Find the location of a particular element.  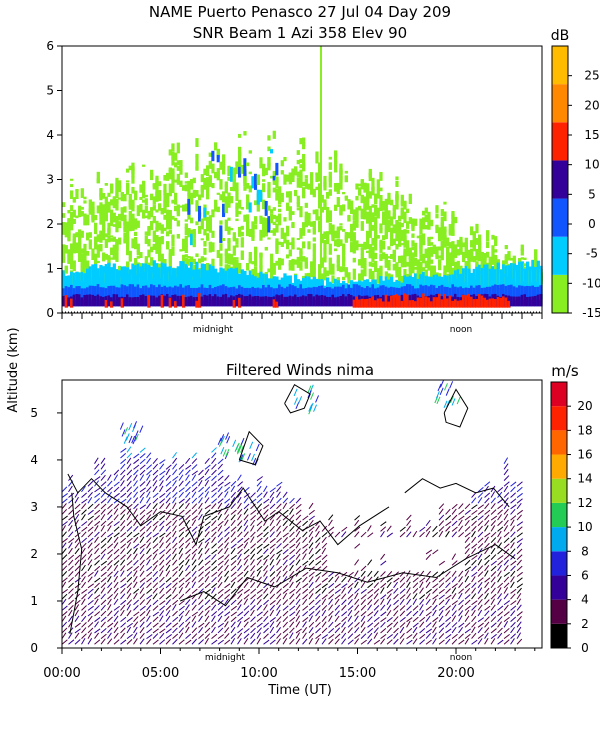

wind-speed-contour is located at coordinates (228, 510).